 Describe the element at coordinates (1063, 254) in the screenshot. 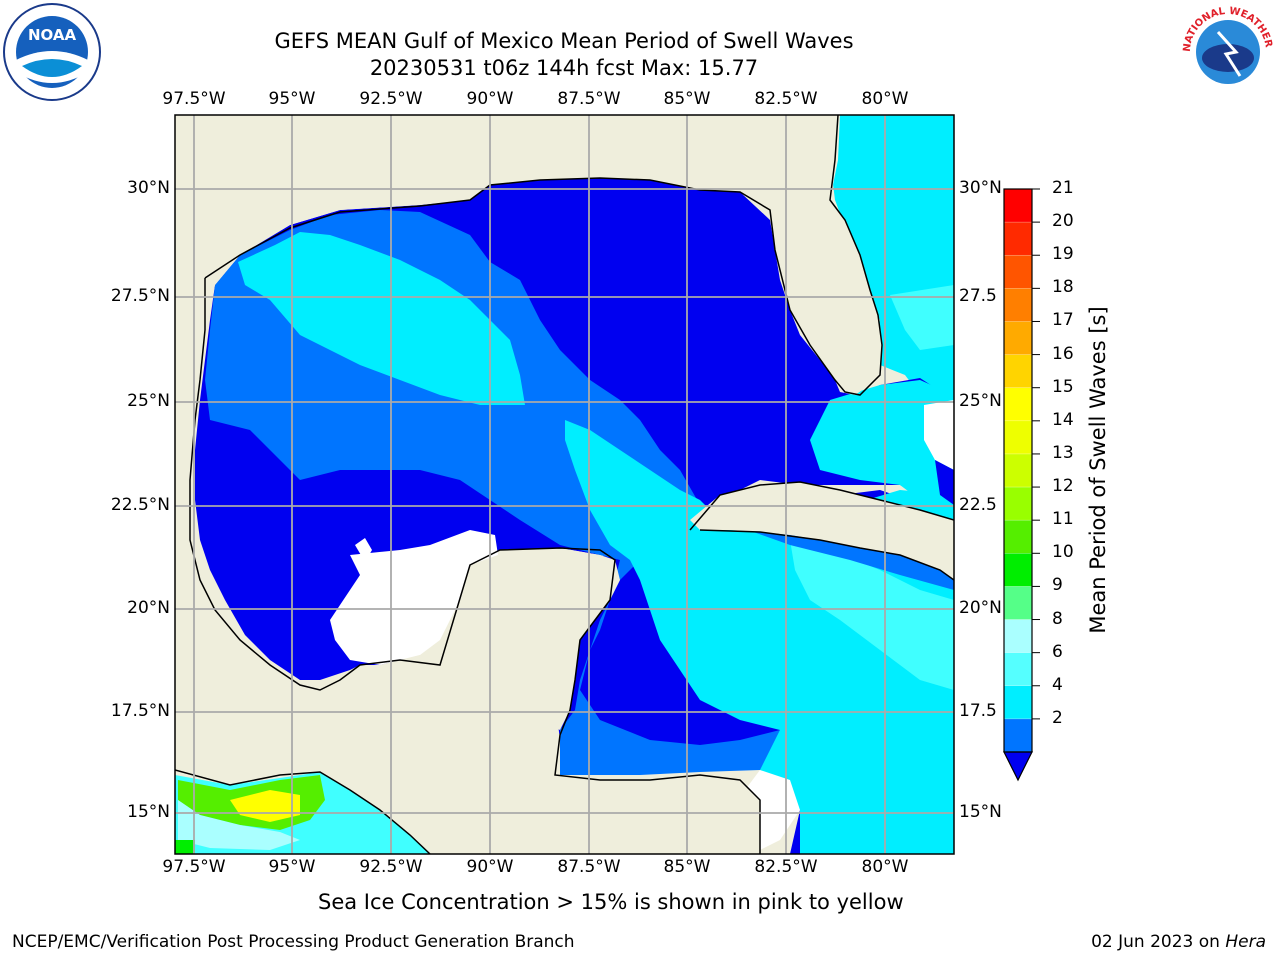

I see `colorbar-tick-label: 19` at that location.